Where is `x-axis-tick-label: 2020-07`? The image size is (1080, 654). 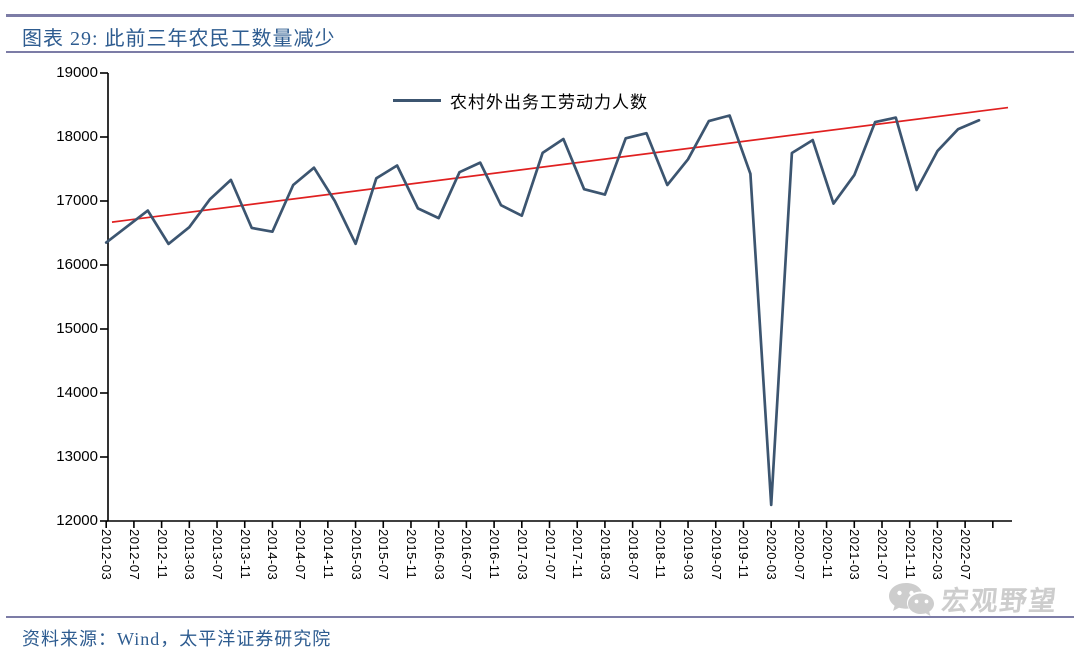
x-axis-tick-label: 2020-07 is located at coordinates (799, 555).